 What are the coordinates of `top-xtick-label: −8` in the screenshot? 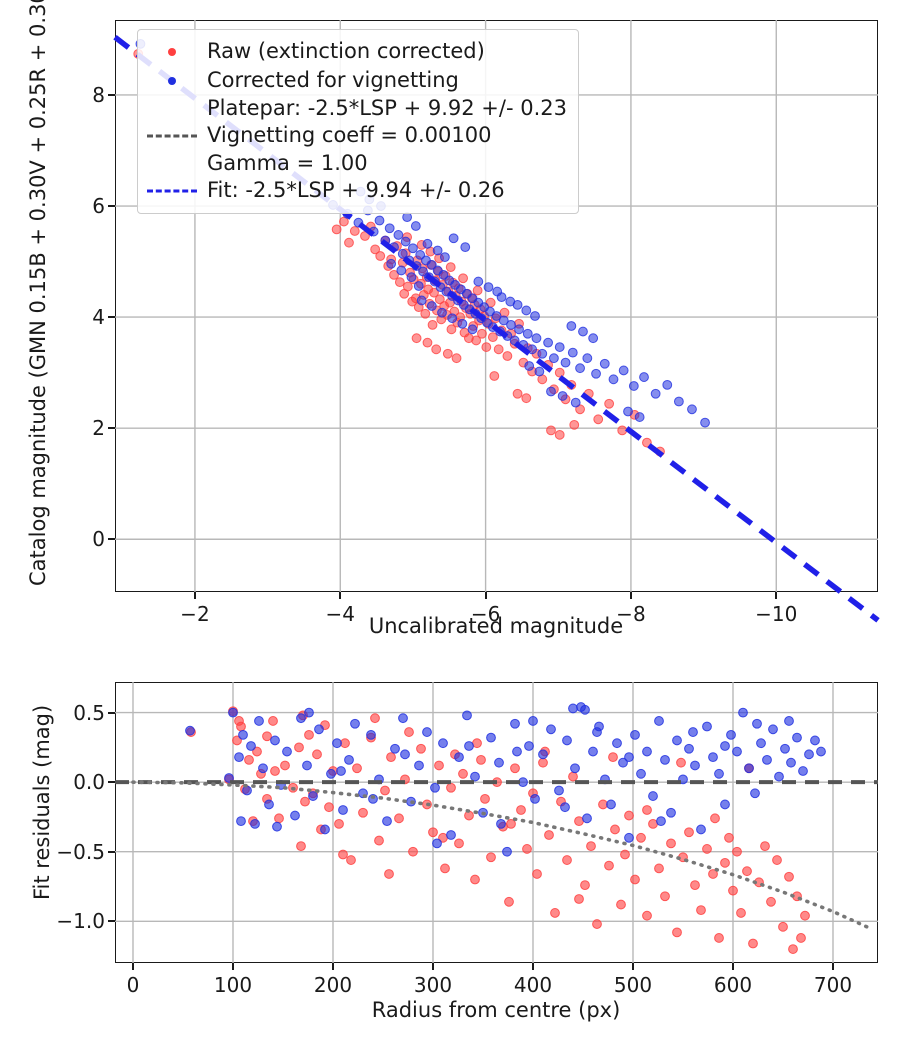 It's located at (631, 614).